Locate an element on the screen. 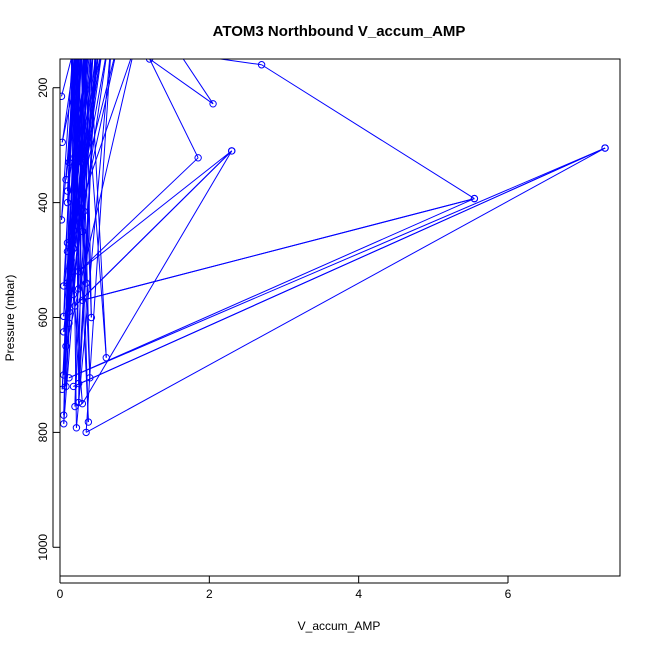  x-tick-label: 2 is located at coordinates (209, 594).